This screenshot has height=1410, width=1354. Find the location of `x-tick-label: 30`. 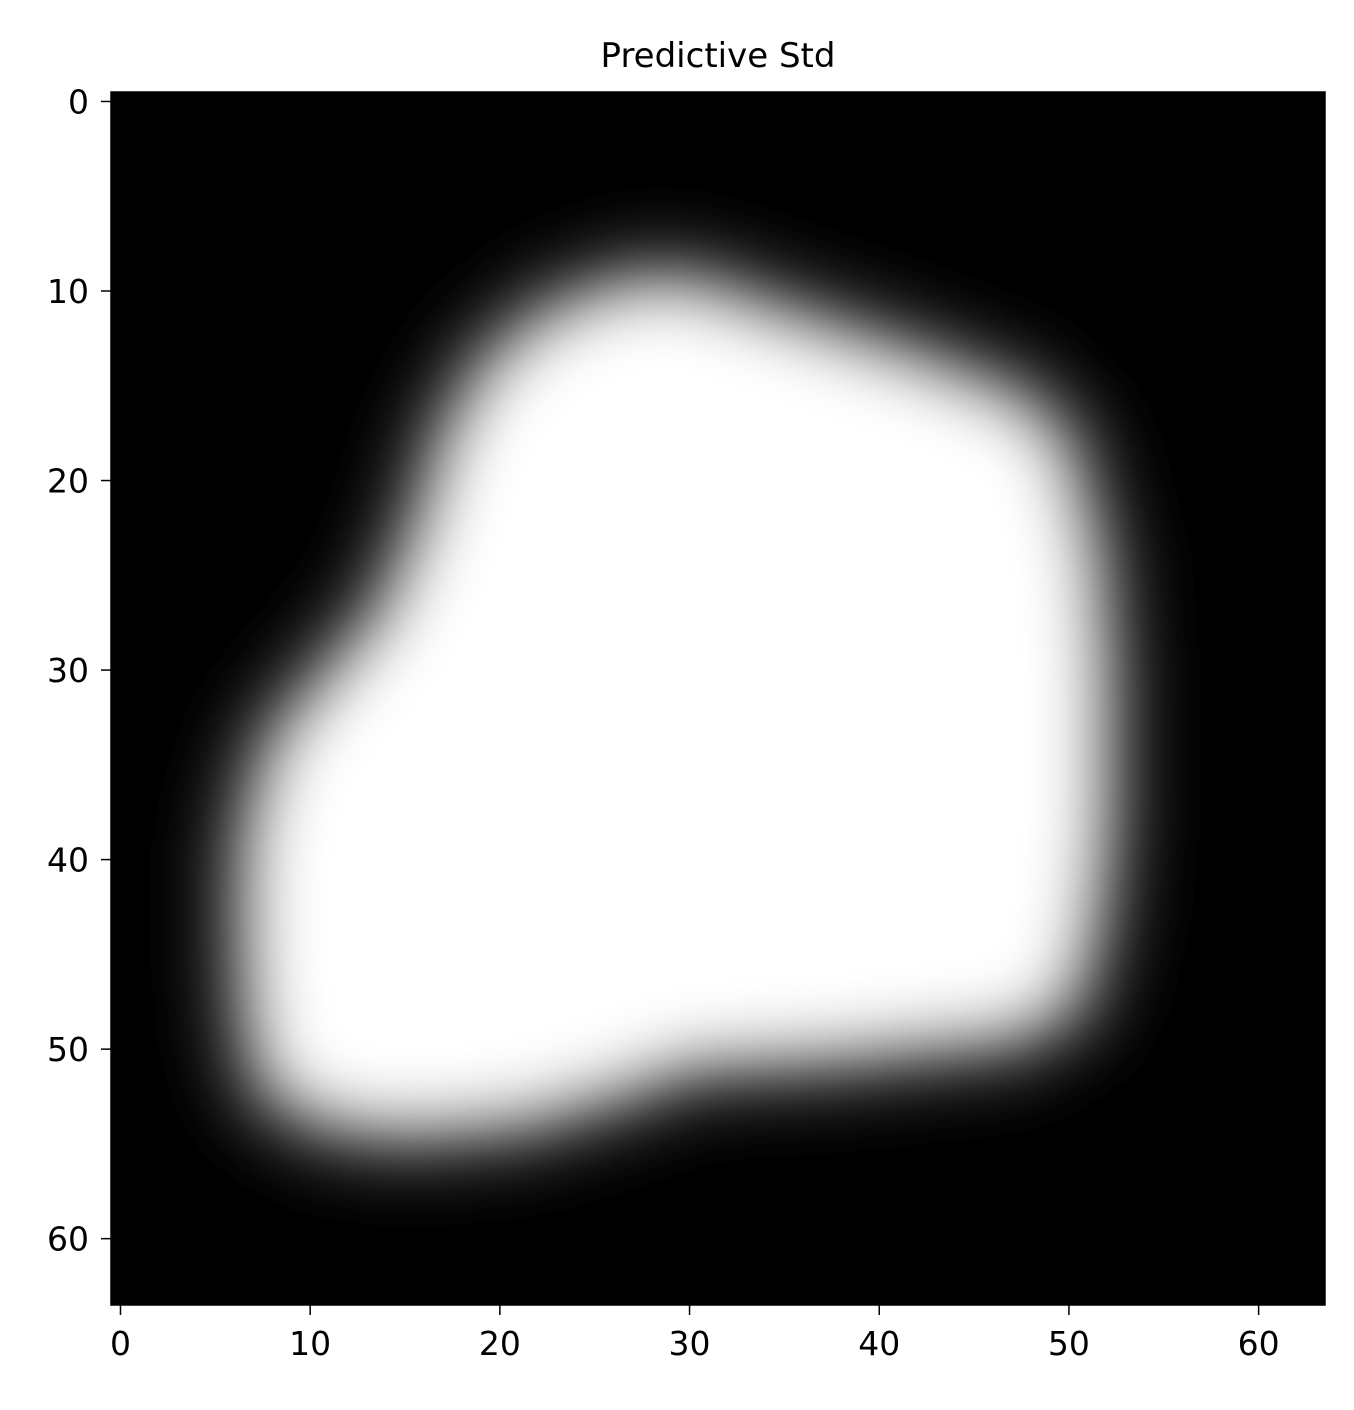

x-tick-label: 30 is located at coordinates (690, 1343).